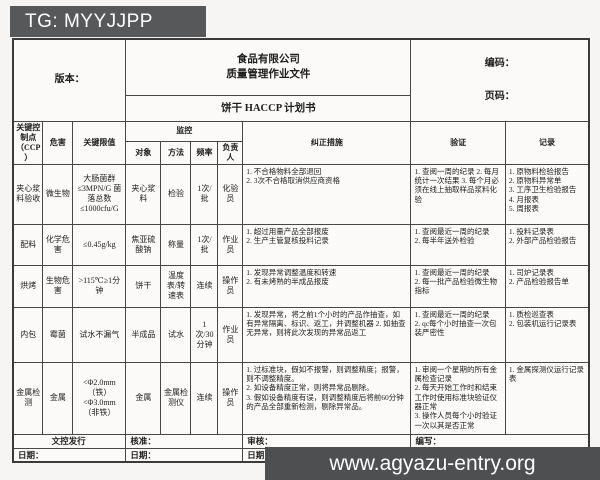 The height and width of the screenshot is (480, 600). Describe the element at coordinates (230, 194) in the screenshot. I see `responsible-cell: 化验员` at that location.